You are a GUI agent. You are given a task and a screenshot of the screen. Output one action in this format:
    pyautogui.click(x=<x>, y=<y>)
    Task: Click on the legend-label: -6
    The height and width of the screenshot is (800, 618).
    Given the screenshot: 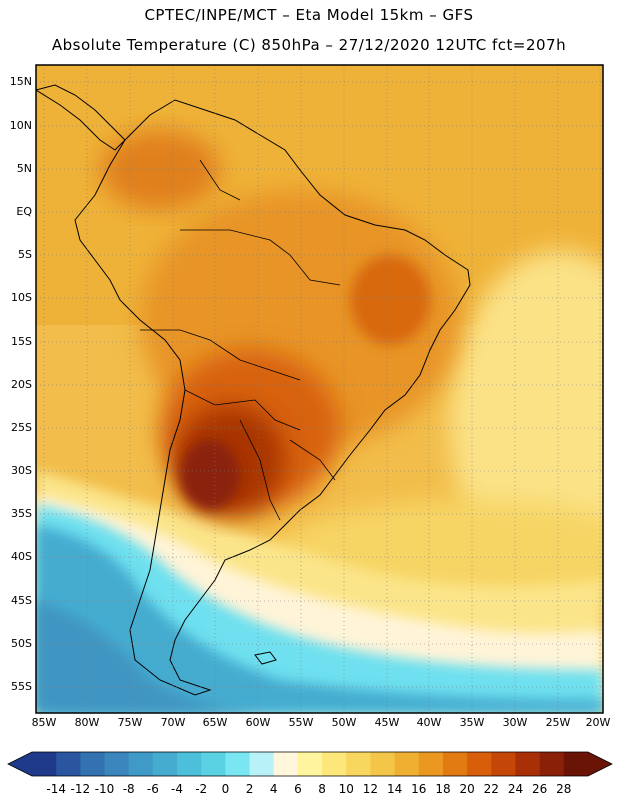 What is the action you would take?
    pyautogui.click(x=152, y=789)
    